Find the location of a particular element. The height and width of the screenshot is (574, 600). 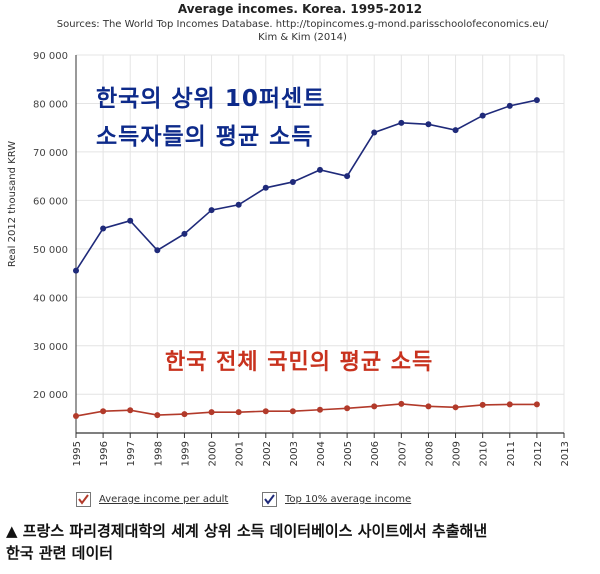

legend-top10-check-icon is located at coordinates (269, 499).